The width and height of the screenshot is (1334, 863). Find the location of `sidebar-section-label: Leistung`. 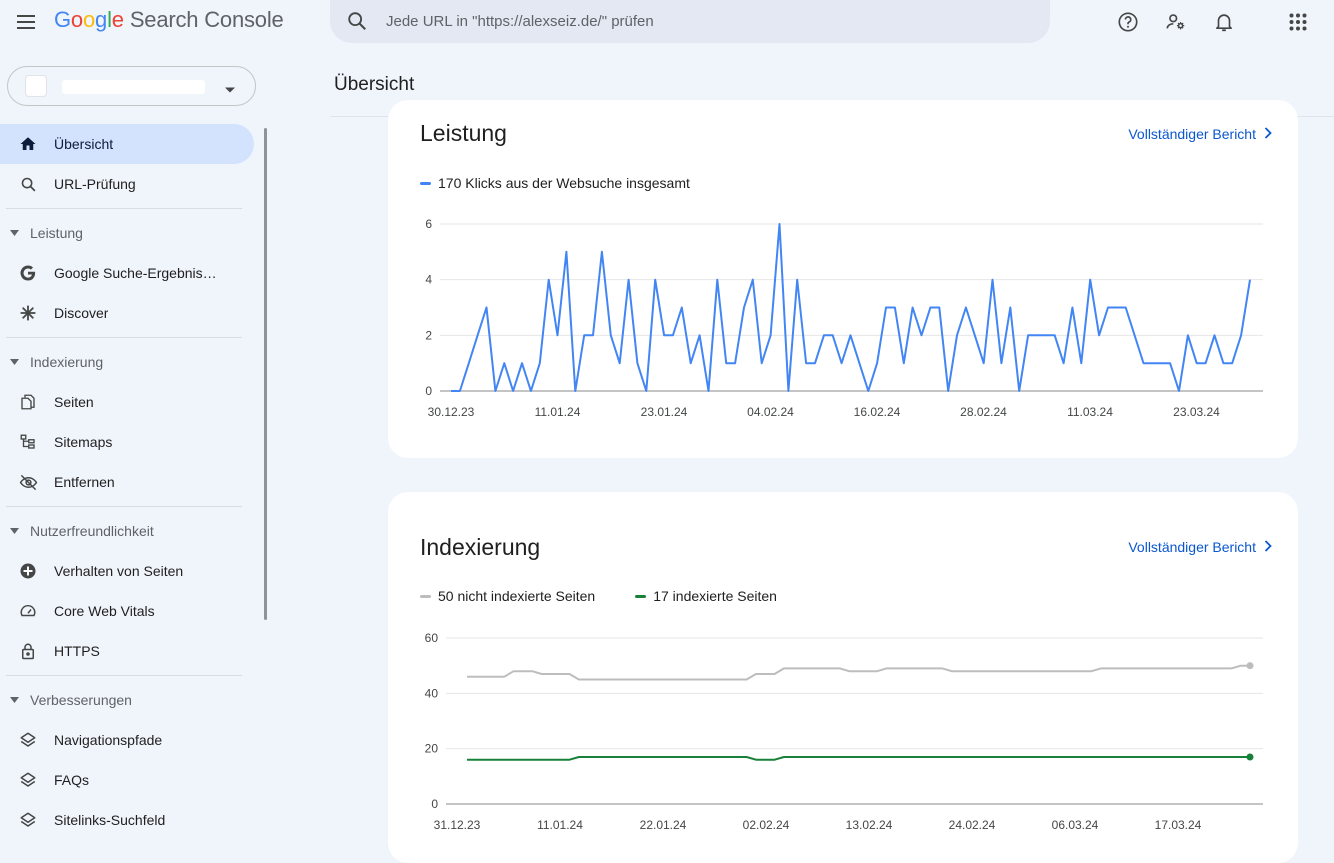

sidebar-section-label: Leistung is located at coordinates (56, 233).